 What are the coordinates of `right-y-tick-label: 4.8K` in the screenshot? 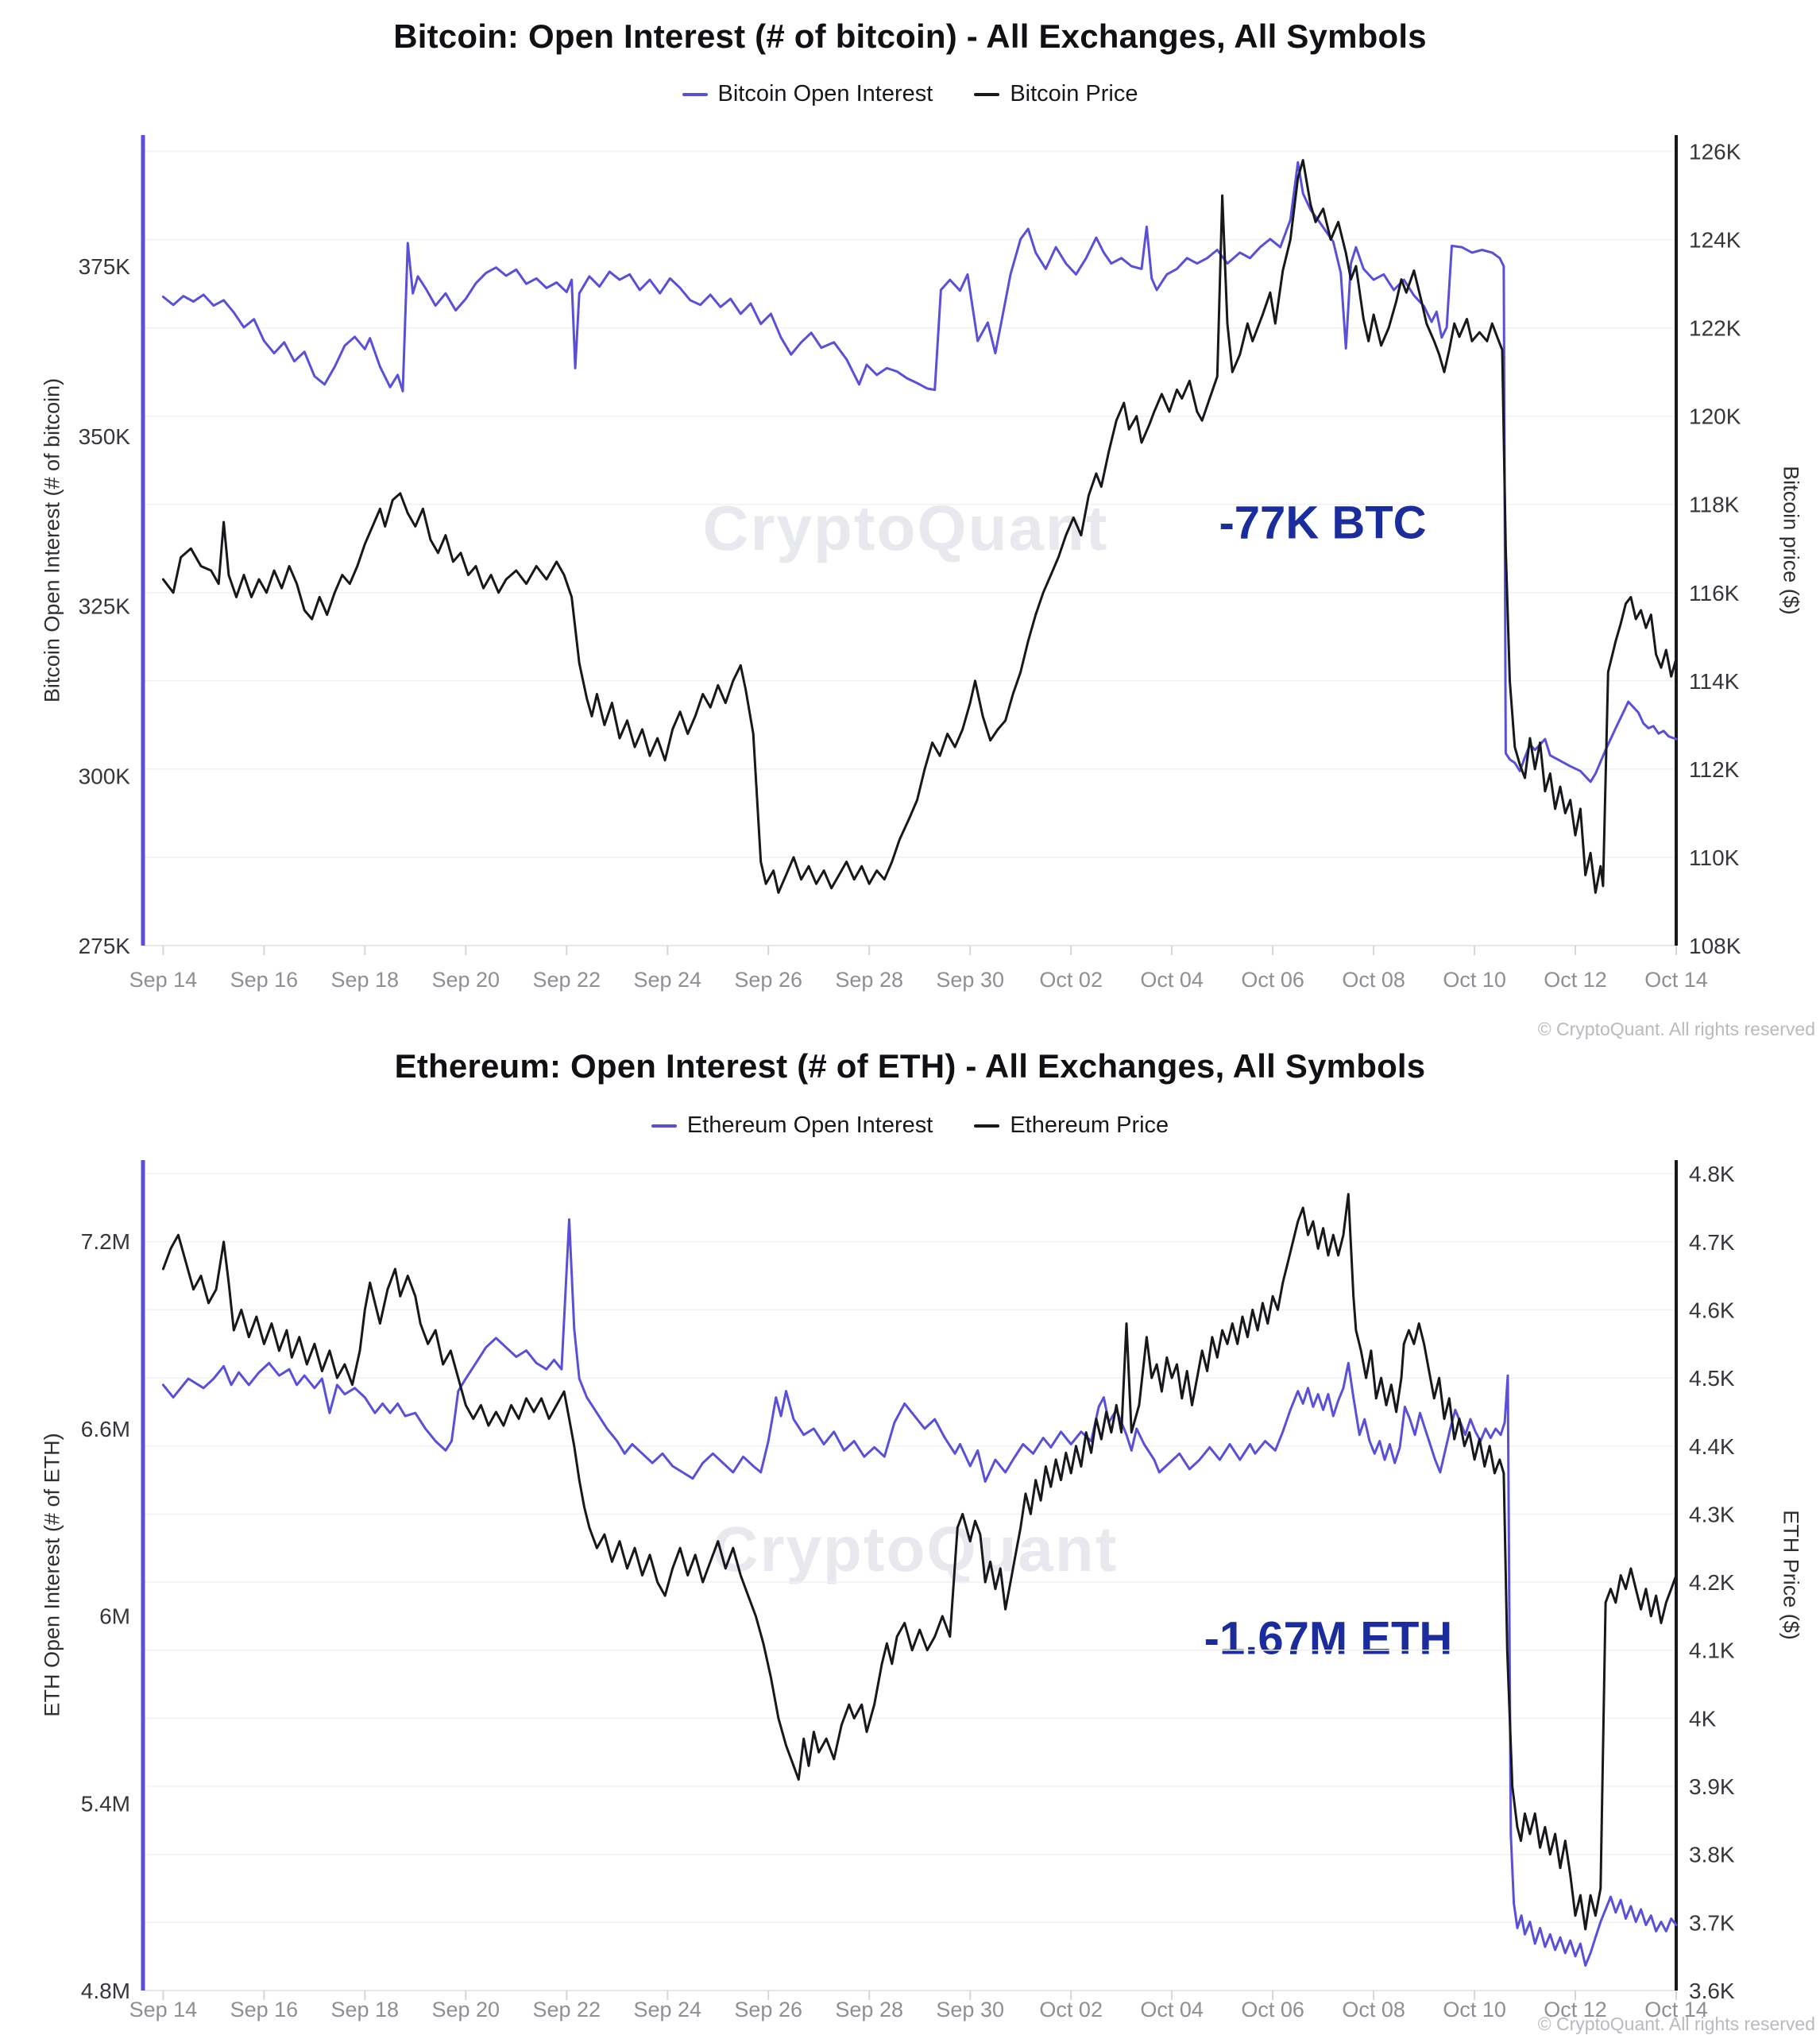 It's located at (1712, 1174).